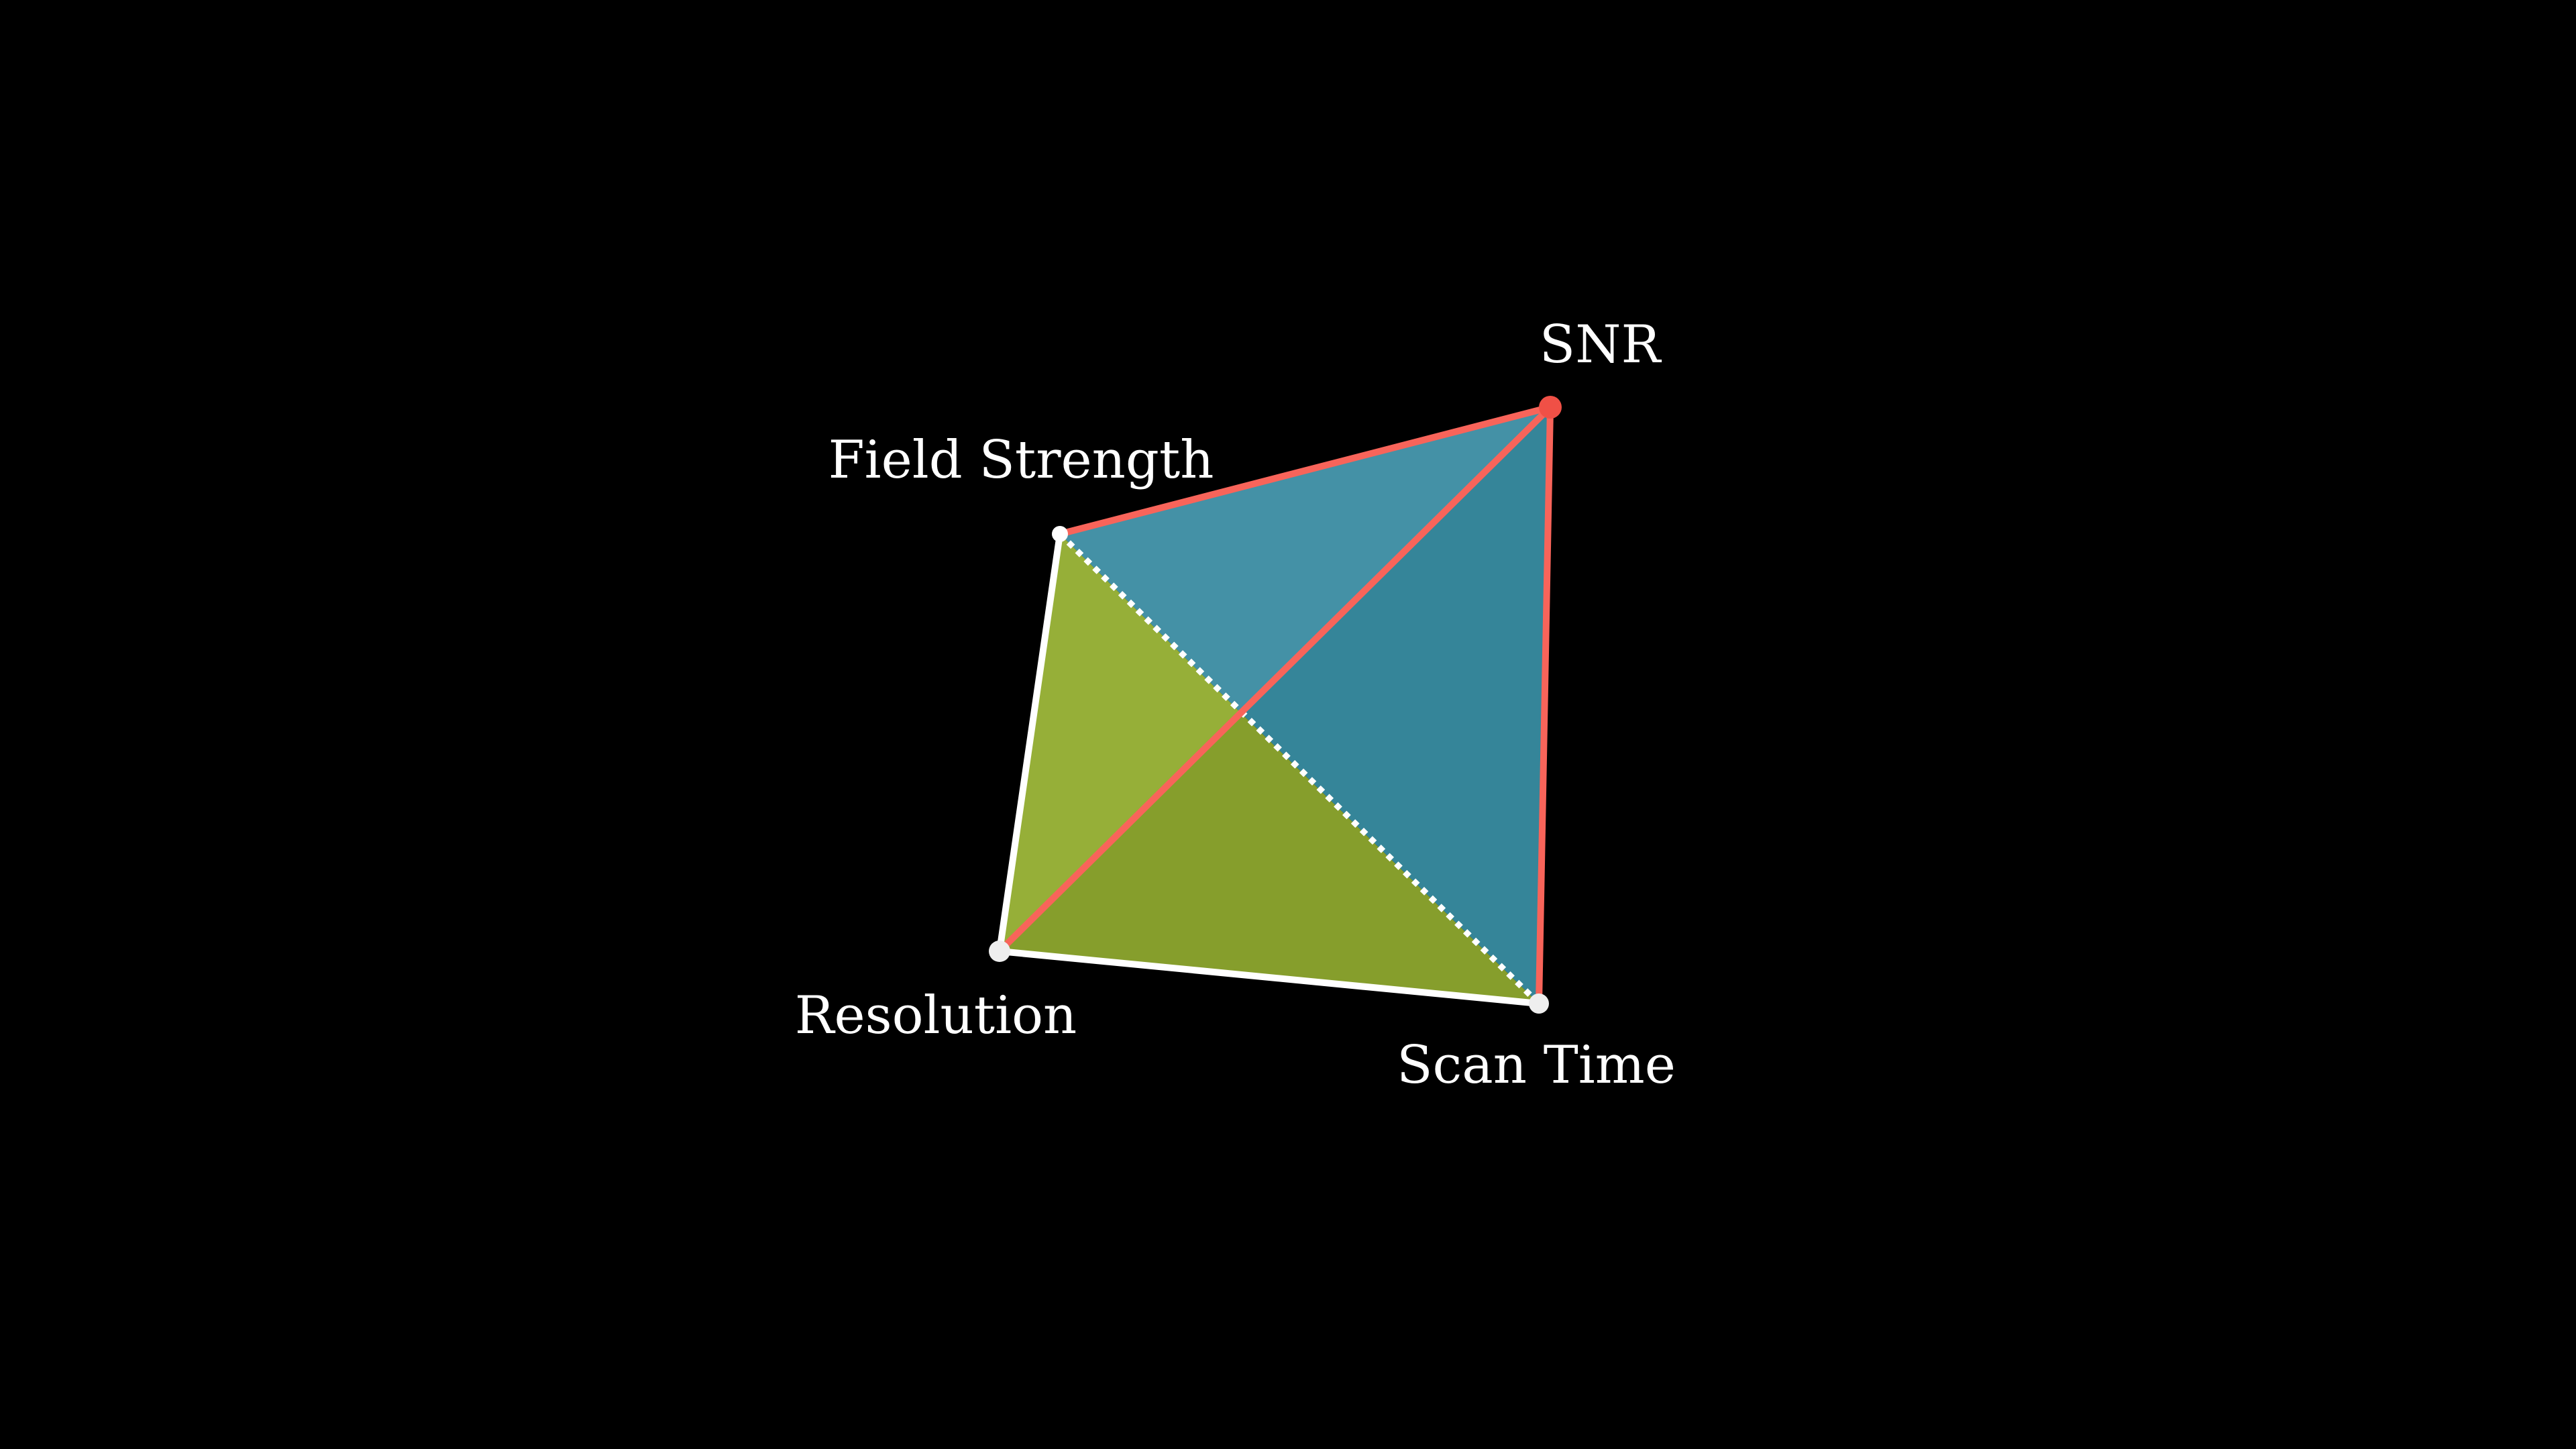 The height and width of the screenshot is (1449, 2576). I want to click on edge-res-snr, so click(1275, 679).